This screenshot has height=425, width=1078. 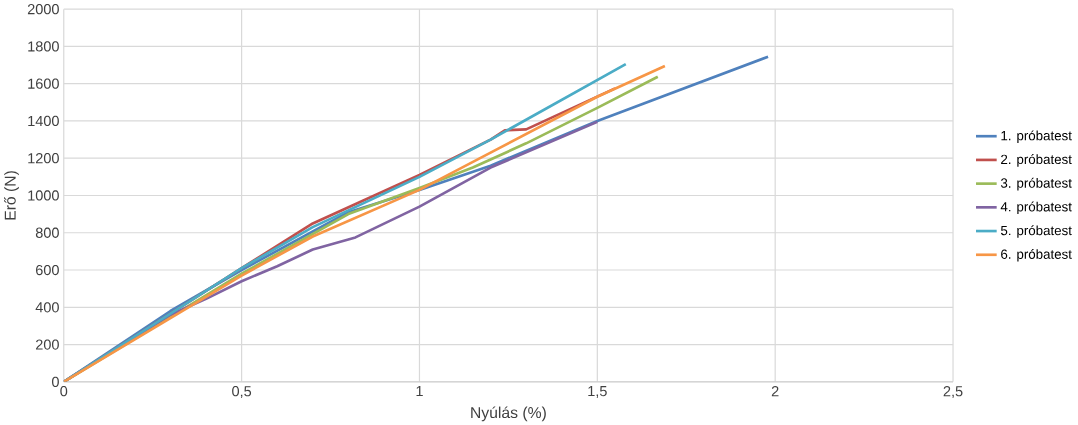 What do you see at coordinates (43, 195) in the screenshot?
I see `y-tick-label: 1000` at bounding box center [43, 195].